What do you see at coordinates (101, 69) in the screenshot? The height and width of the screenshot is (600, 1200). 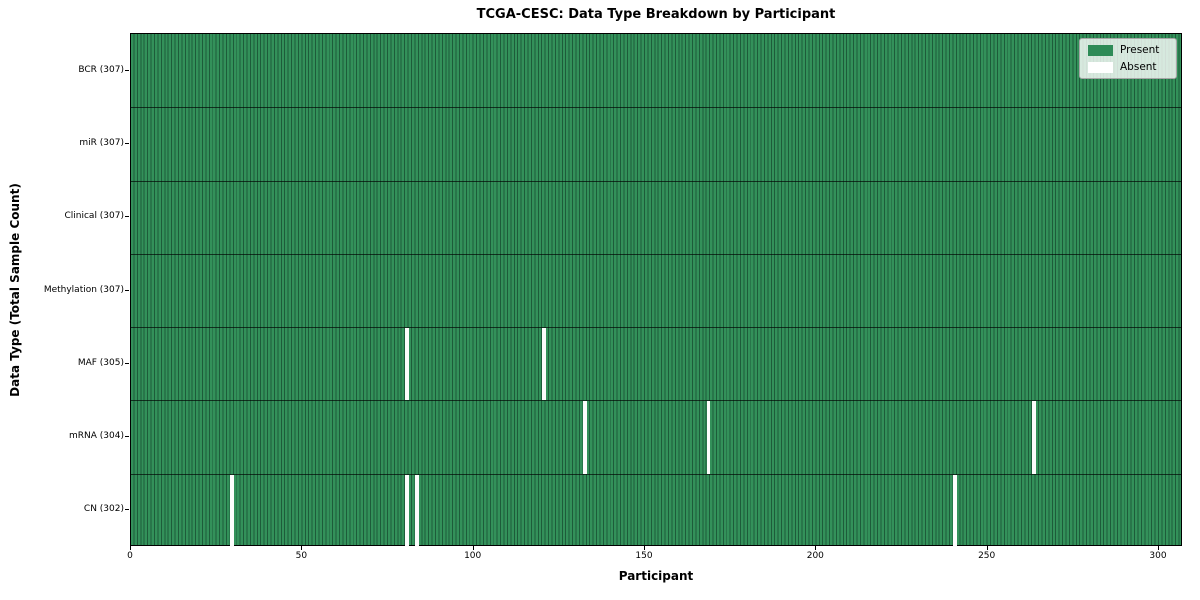 I see `y-tick-label: BCR (307)` at bounding box center [101, 69].